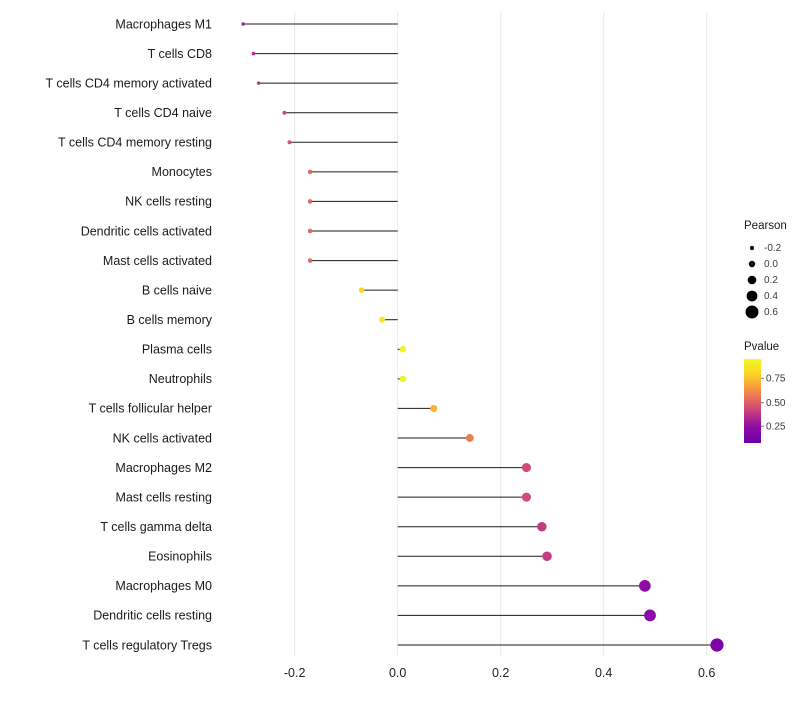 The image size is (800, 705). What do you see at coordinates (752, 401) in the screenshot?
I see `legend-colorbar` at bounding box center [752, 401].